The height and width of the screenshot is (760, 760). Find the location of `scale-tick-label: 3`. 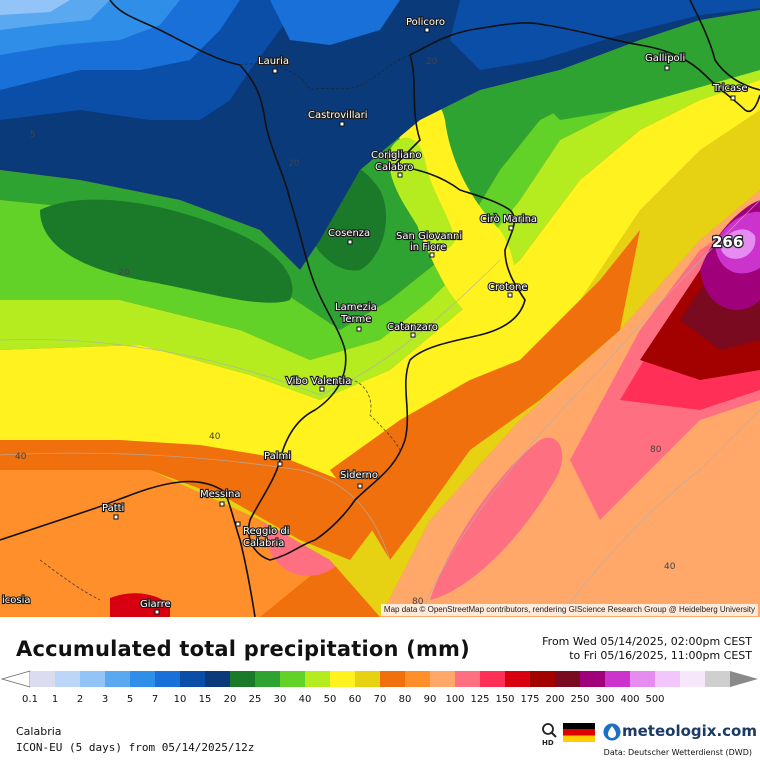

scale-tick-label: 3 is located at coordinates (105, 699).